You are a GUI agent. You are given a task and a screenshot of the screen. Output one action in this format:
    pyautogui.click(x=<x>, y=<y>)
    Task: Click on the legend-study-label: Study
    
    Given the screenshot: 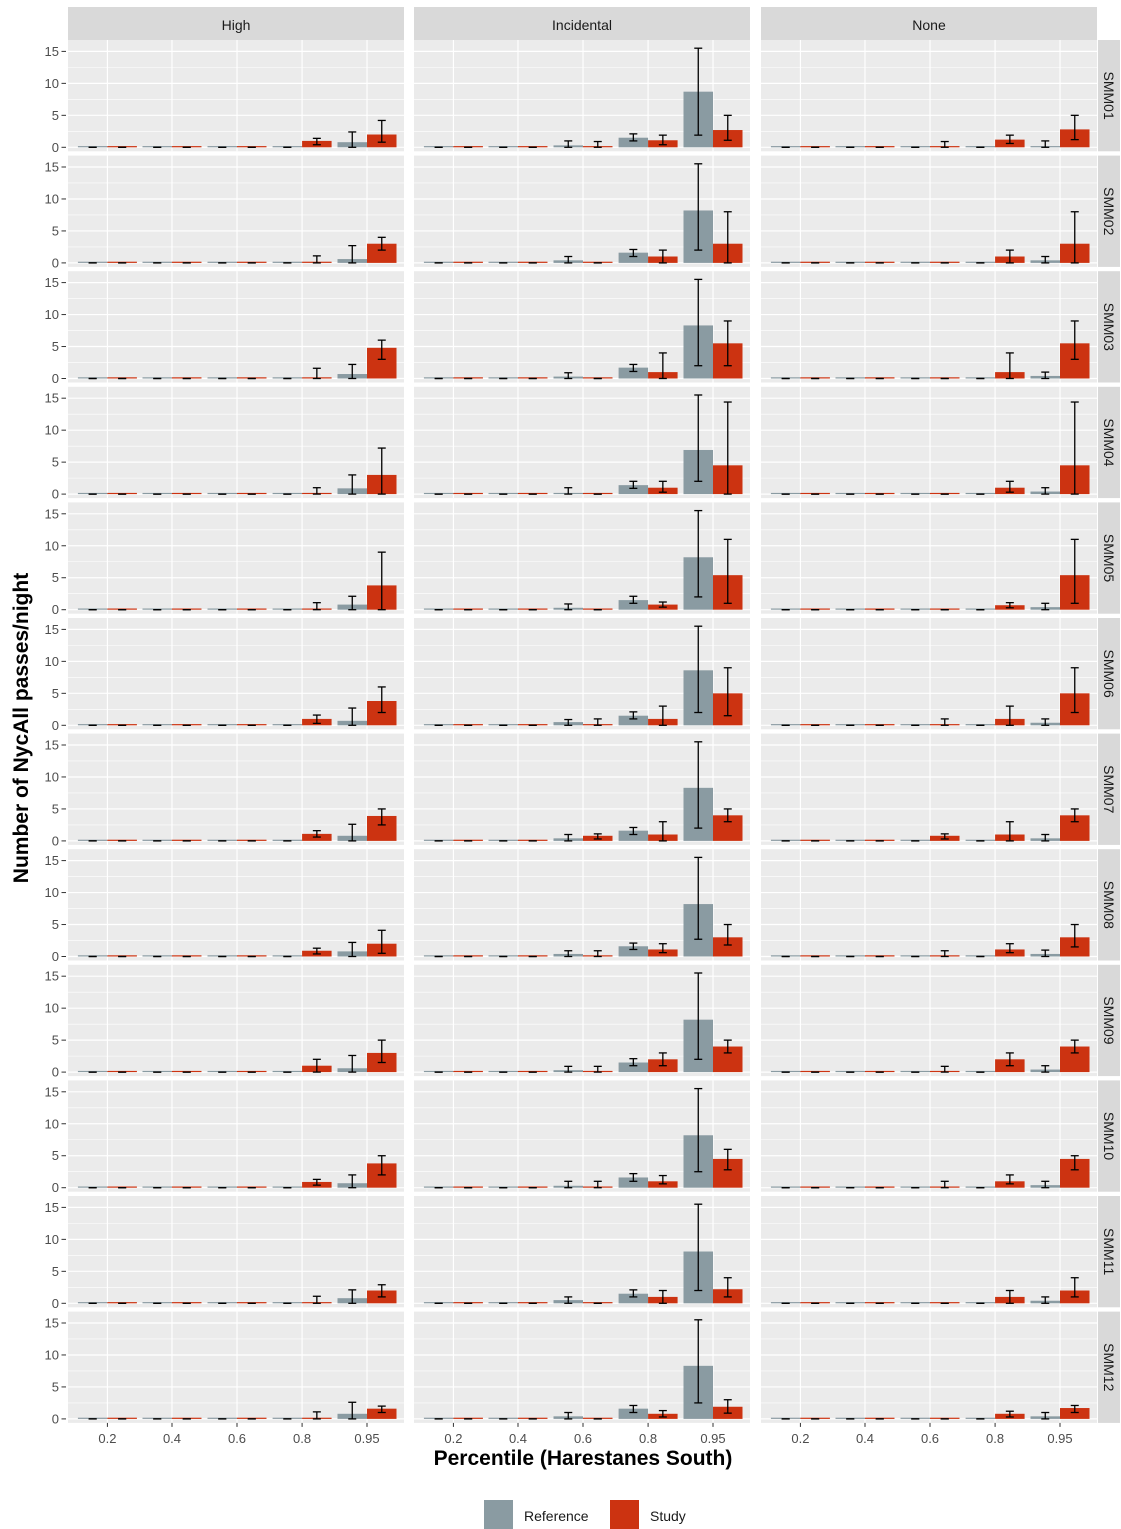 What is the action you would take?
    pyautogui.click(x=668, y=1516)
    